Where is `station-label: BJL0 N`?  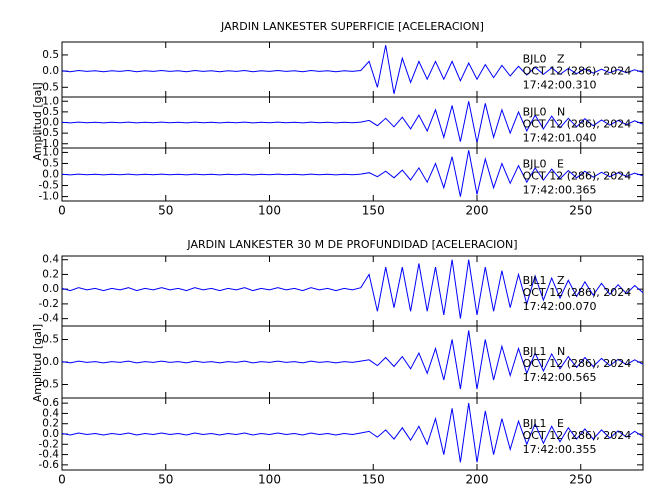 station-label: BJL0 N is located at coordinates (544, 112).